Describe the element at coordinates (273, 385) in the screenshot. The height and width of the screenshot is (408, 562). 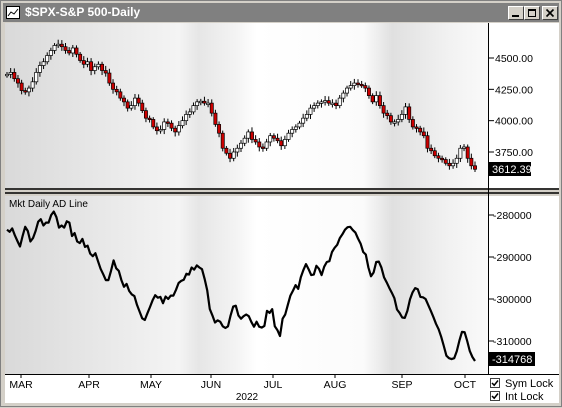
I see `x-tick-label: JUL` at that location.